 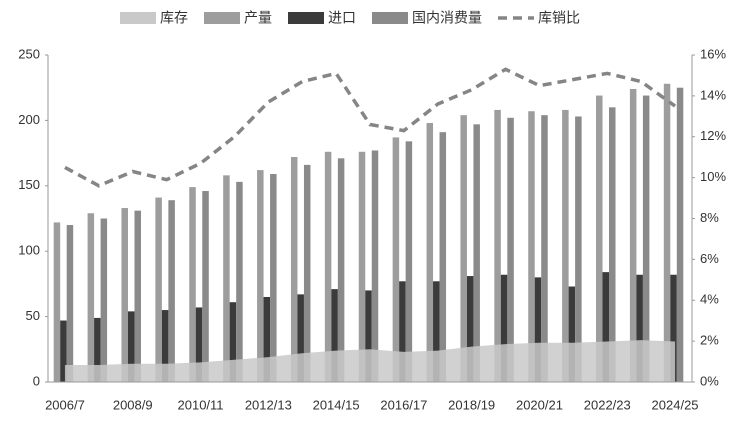 I want to click on y2-tick-label: 6%, so click(x=709, y=258).